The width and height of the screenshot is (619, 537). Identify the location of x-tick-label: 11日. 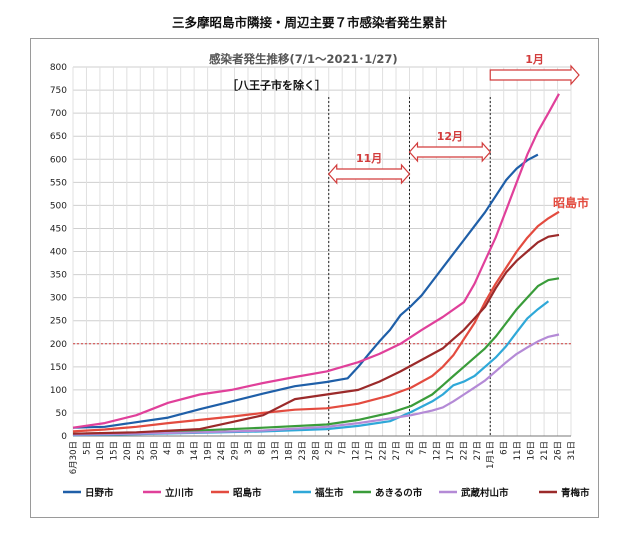
(518, 450).